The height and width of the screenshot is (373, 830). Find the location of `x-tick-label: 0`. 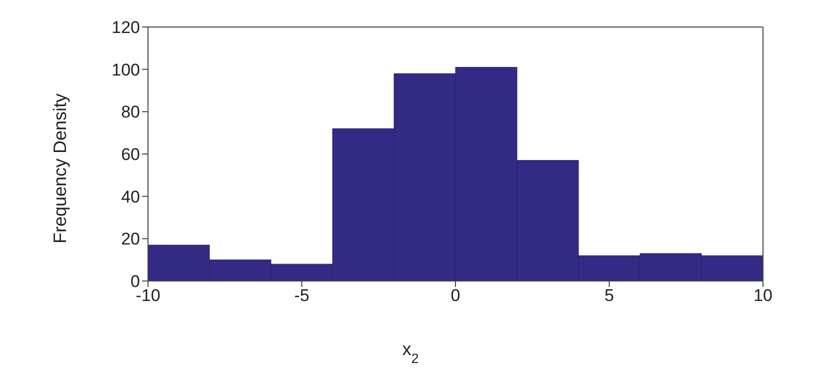

x-tick-label: 0 is located at coordinates (455, 296).